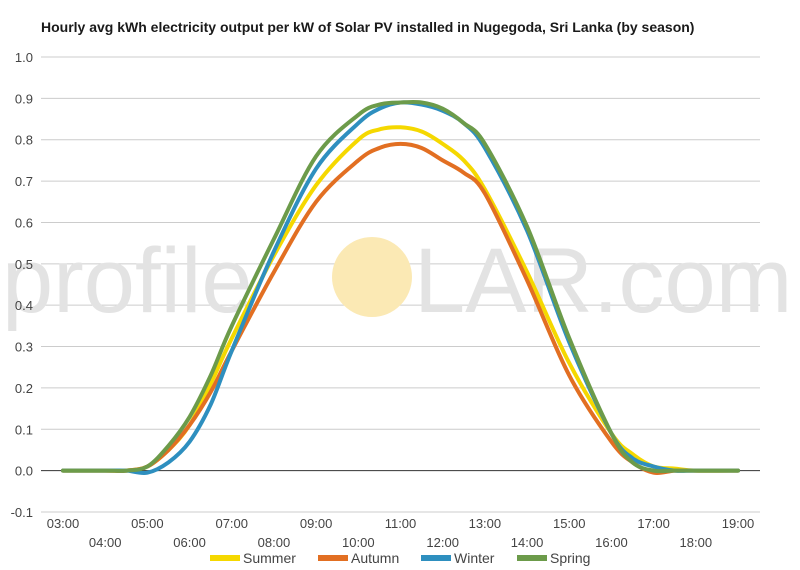  Describe the element at coordinates (63, 523) in the screenshot. I see `x-tick-label: 03:00` at that location.